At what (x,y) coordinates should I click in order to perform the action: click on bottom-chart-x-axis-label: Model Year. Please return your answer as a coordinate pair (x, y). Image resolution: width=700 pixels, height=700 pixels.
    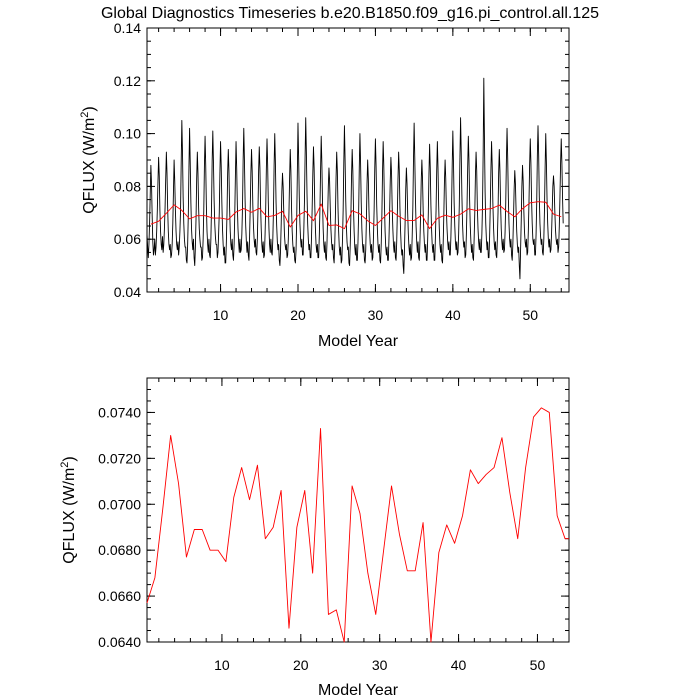
    Looking at the image, I should click on (358, 690).